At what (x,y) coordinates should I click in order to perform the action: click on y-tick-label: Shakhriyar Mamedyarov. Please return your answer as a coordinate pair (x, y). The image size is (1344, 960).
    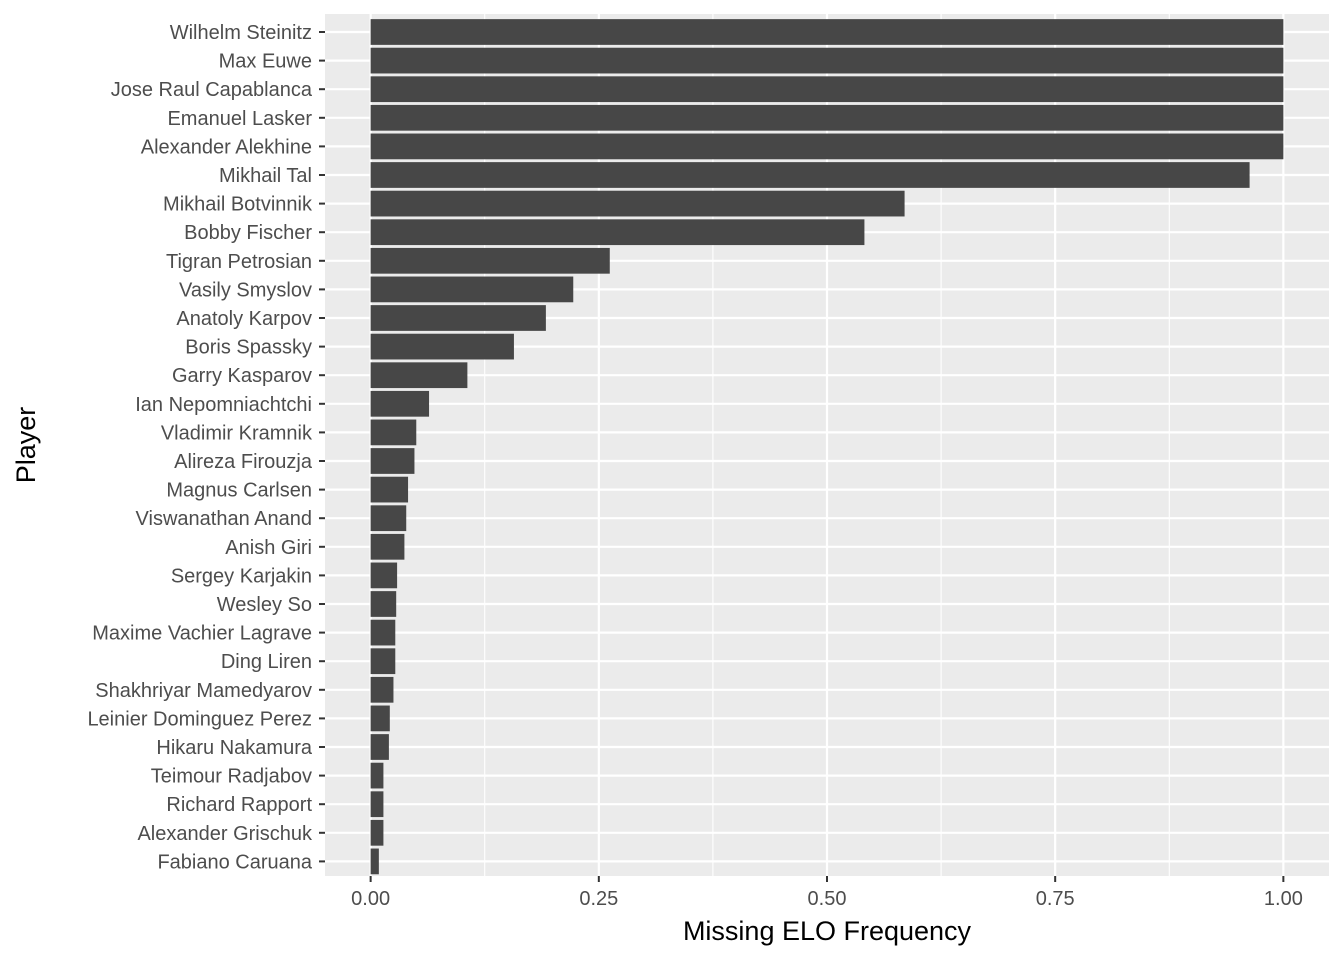
    Looking at the image, I should click on (203, 691).